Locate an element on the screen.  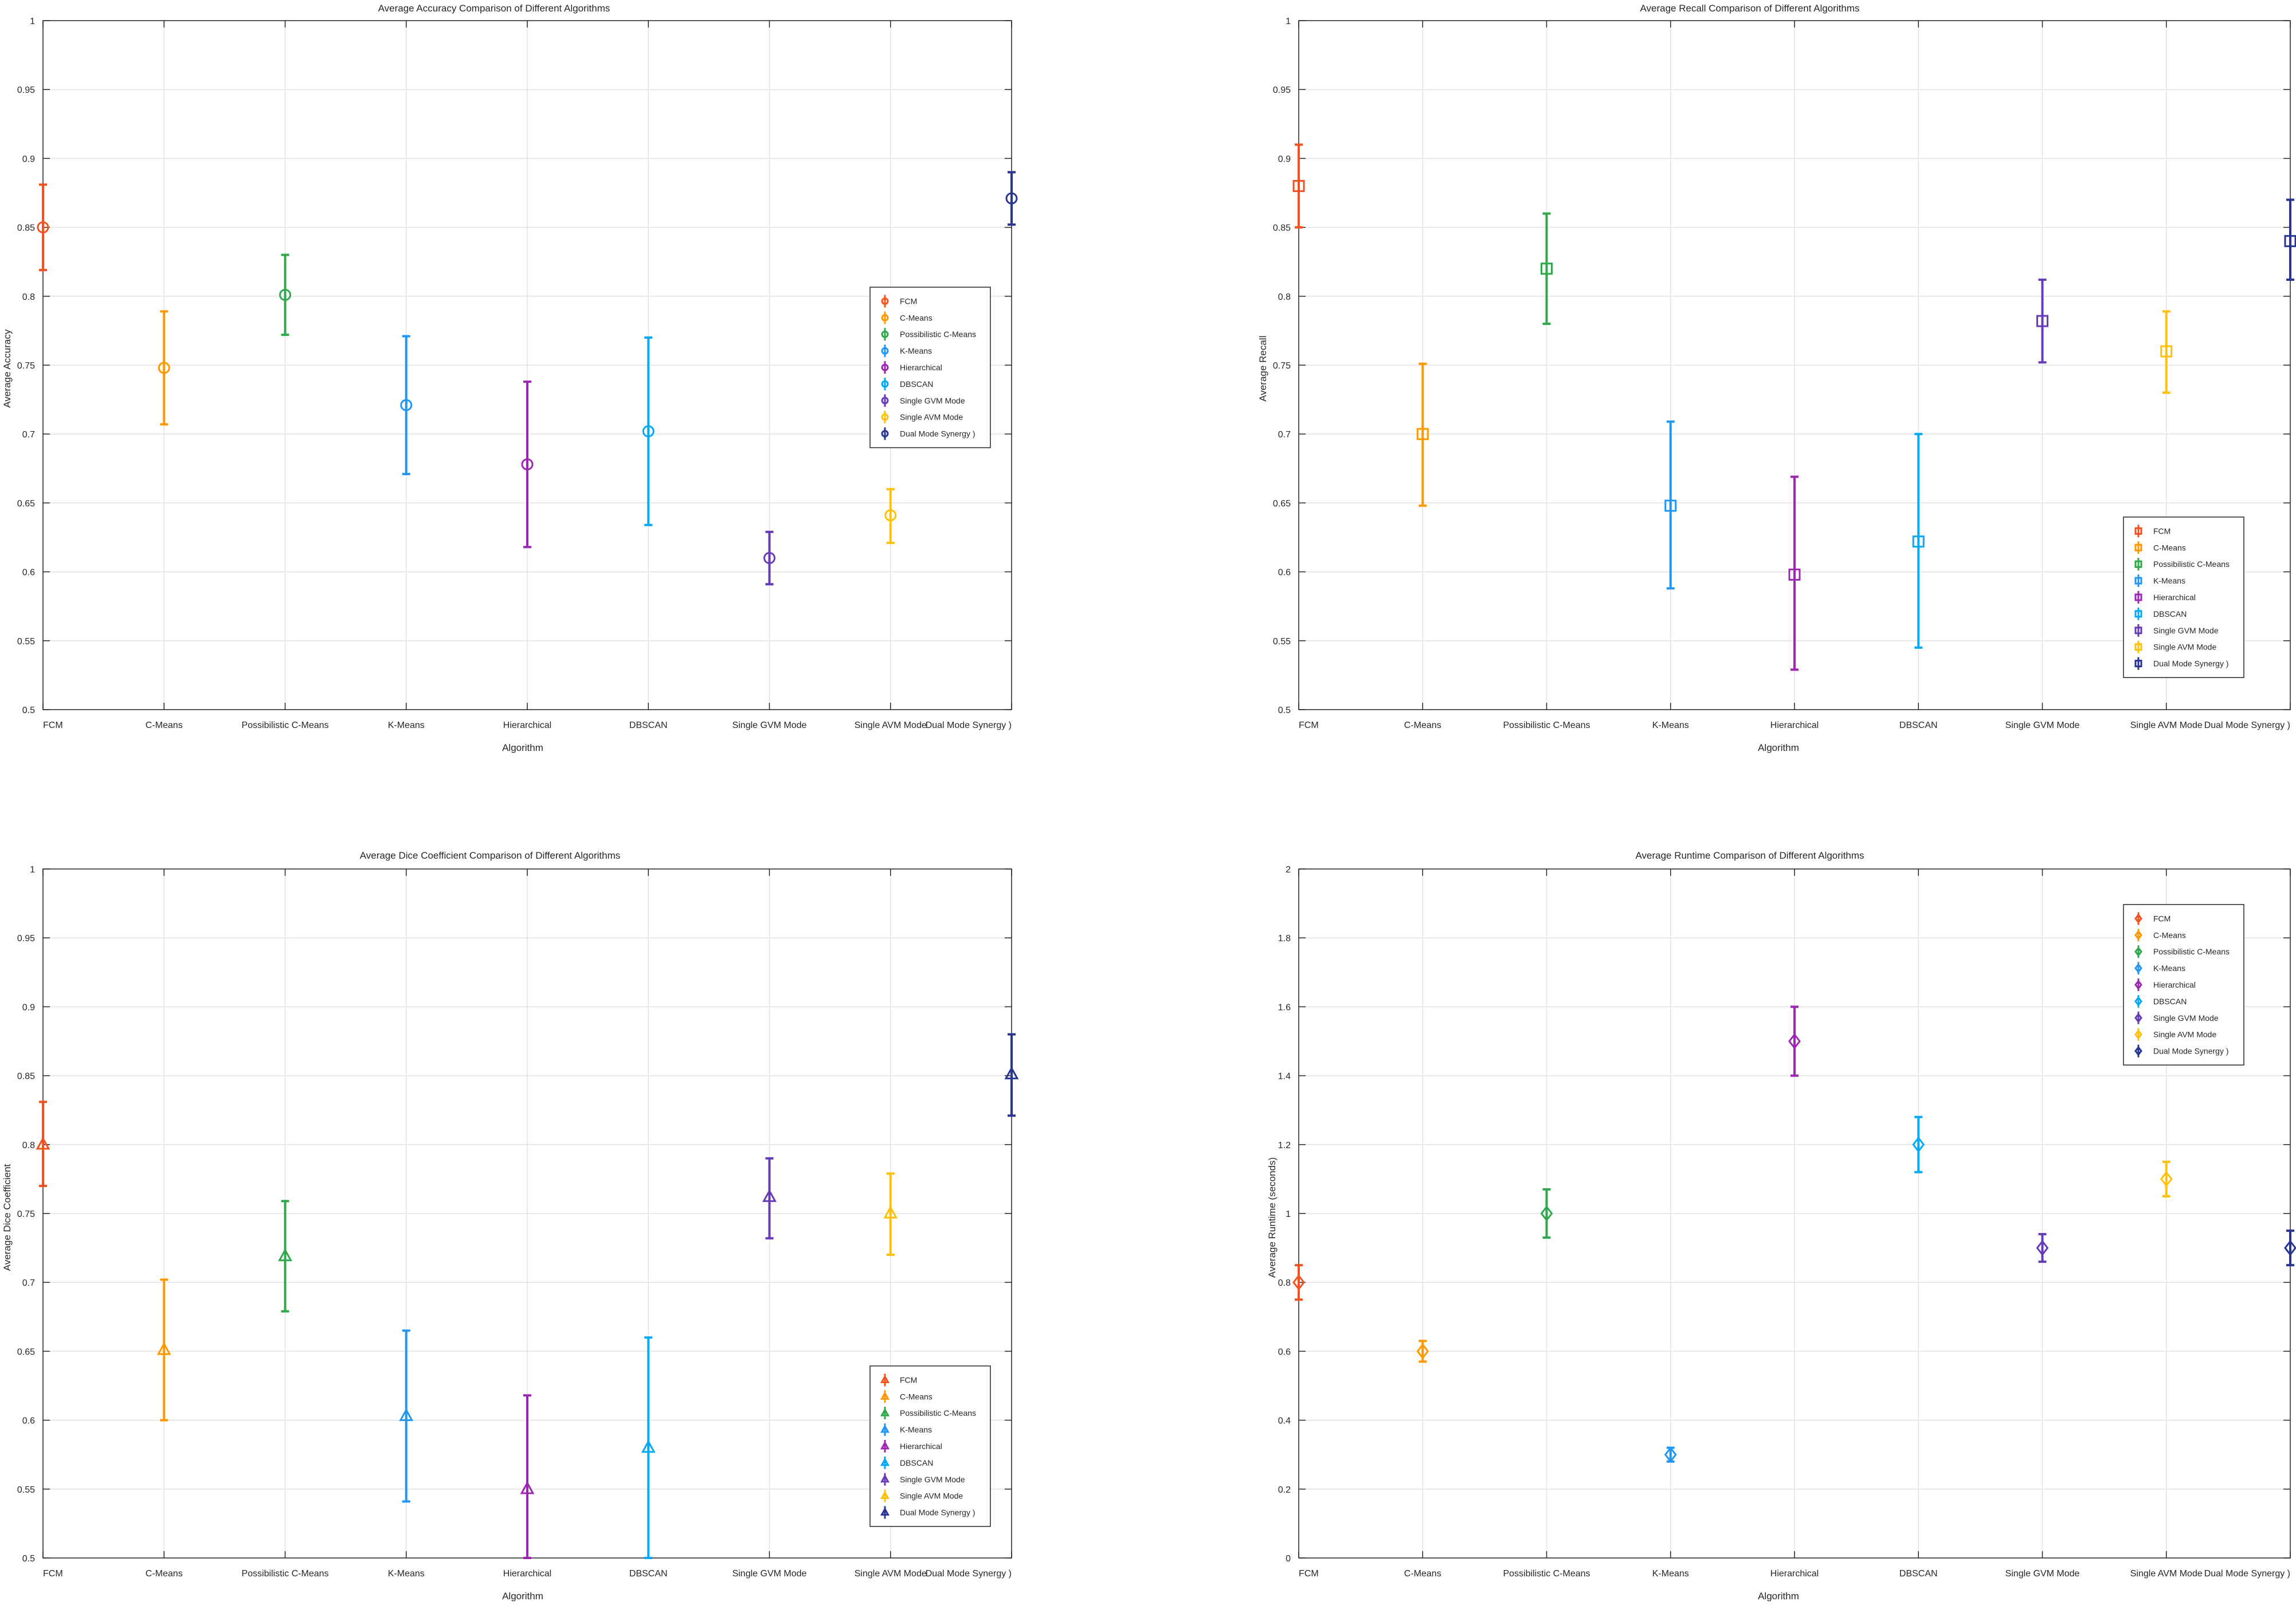
y-axis-label: Average Runtime (seconds) is located at coordinates (1272, 1217).